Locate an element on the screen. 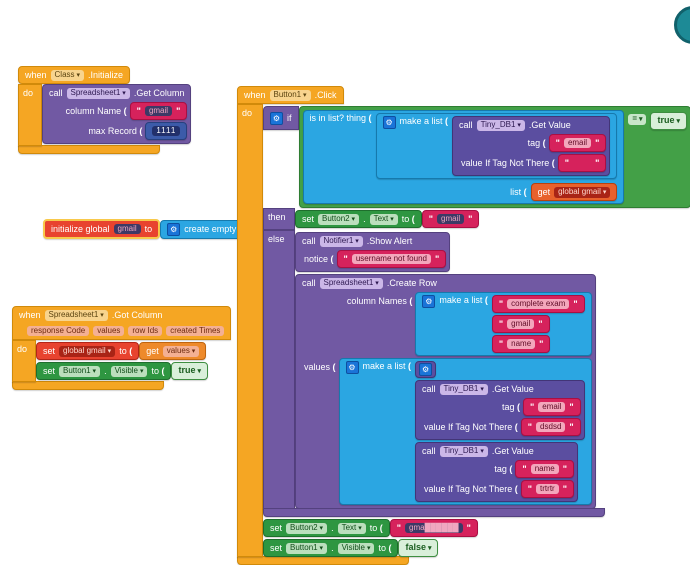 The image size is (690, 565). number-value: 1111 is located at coordinates (166, 131).